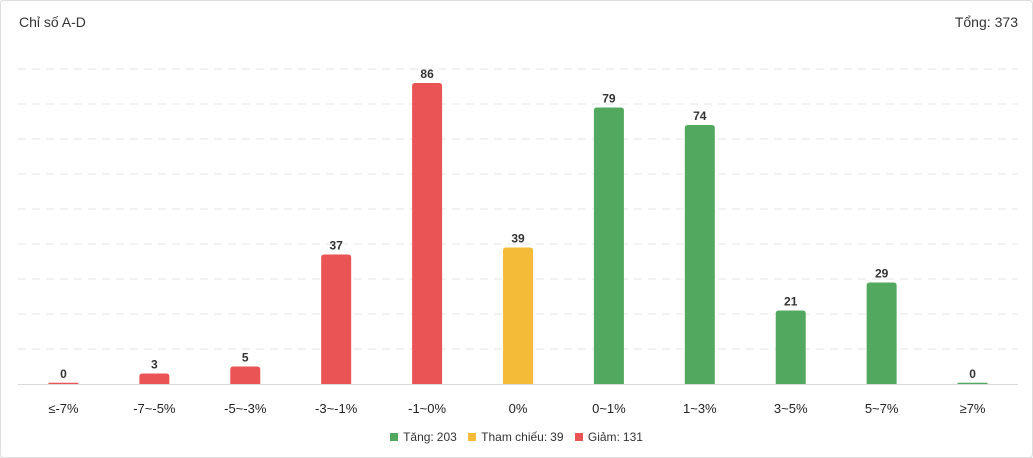  I want to click on total-value: 373, so click(1006, 22).